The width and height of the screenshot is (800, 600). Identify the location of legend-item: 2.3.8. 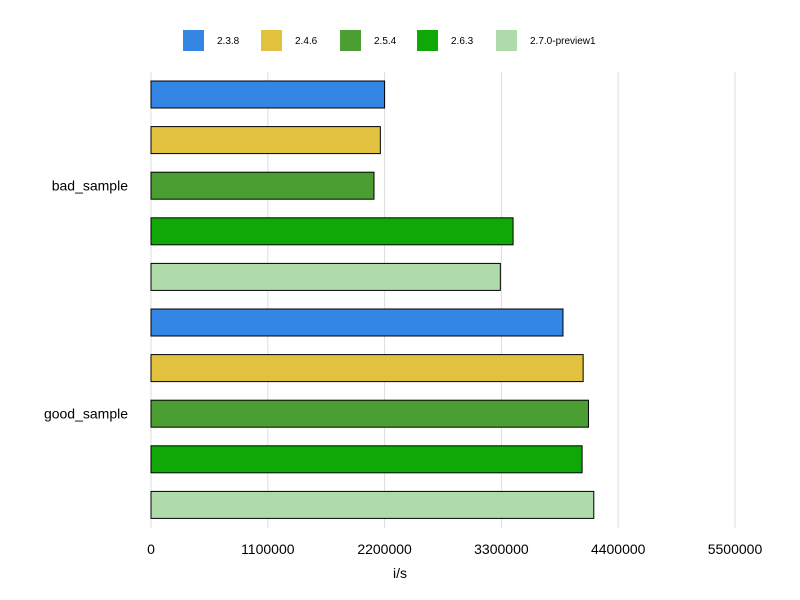
(211, 40).